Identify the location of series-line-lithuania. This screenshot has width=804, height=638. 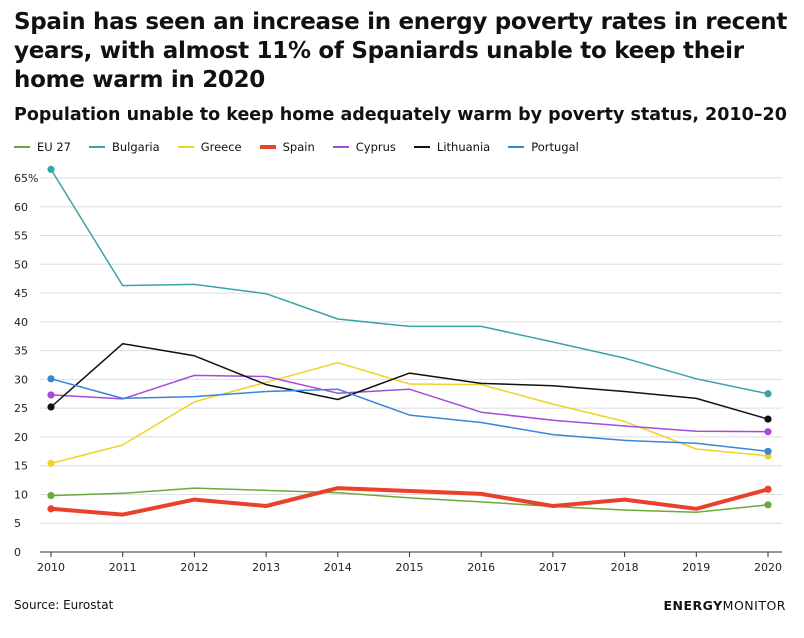
(409, 381).